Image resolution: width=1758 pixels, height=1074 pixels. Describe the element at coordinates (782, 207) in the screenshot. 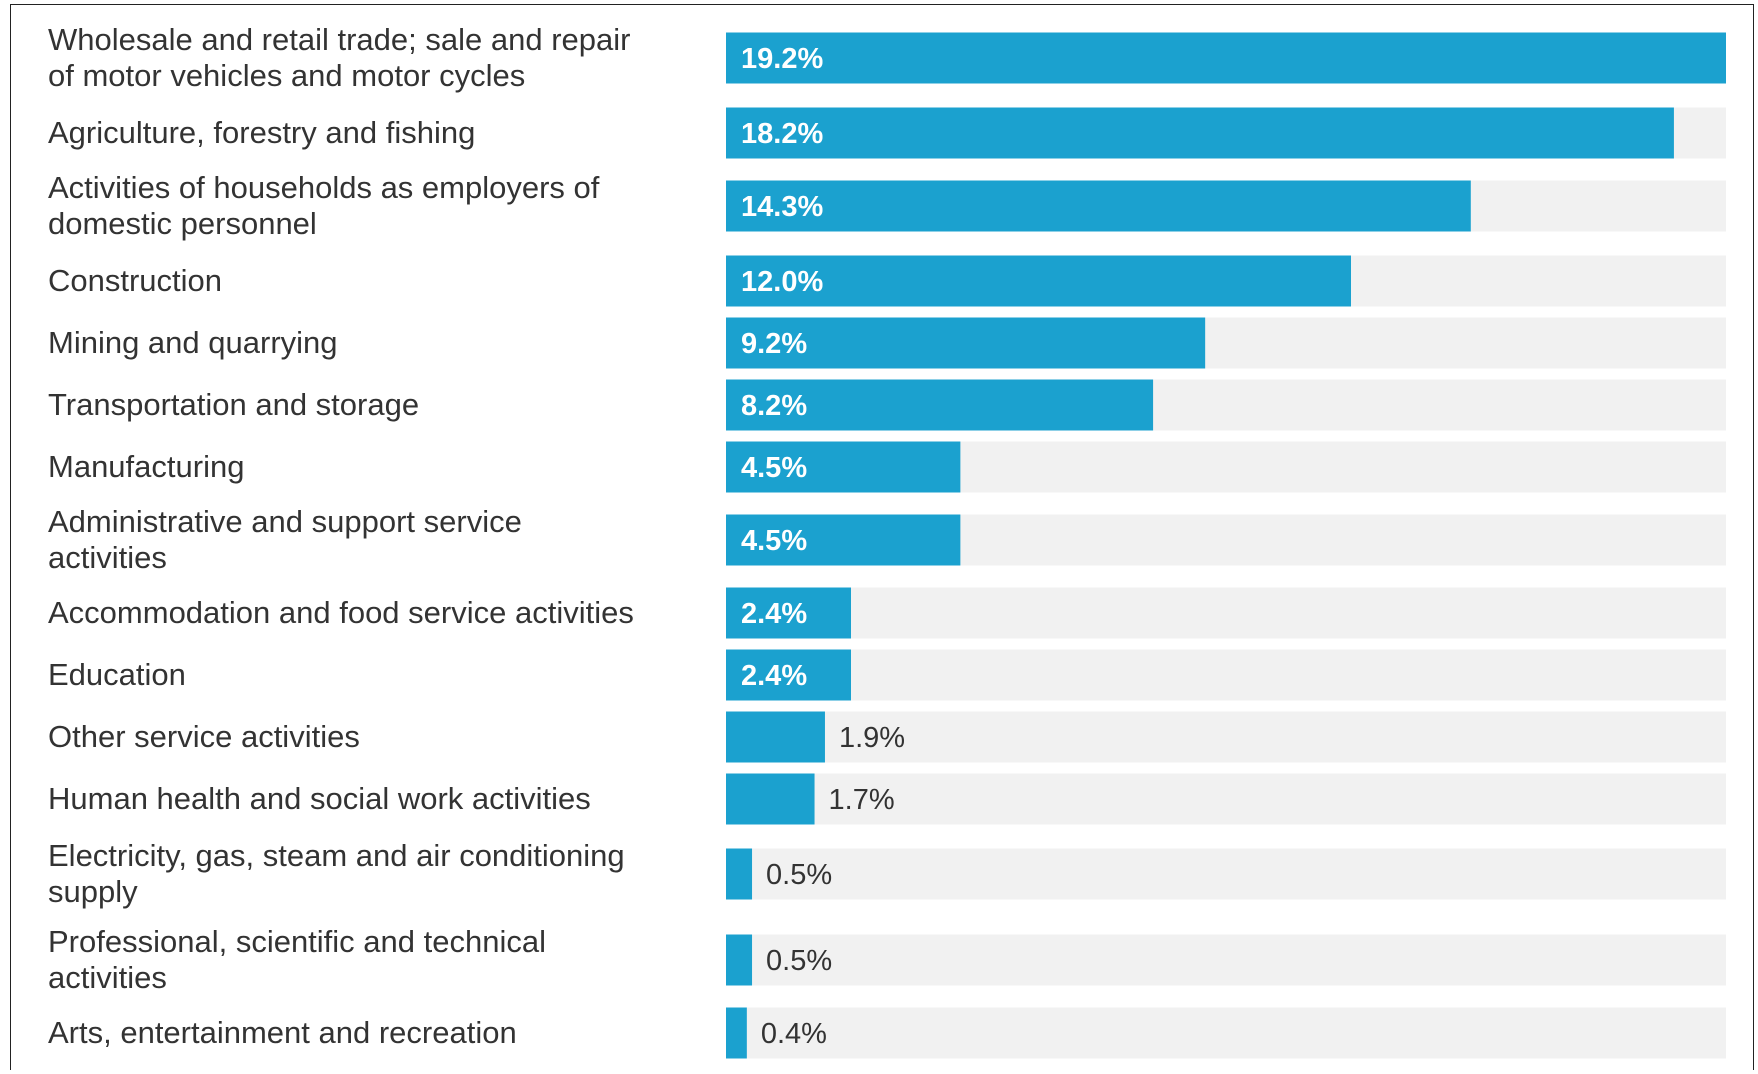

I see `data-label: 14.3%` at that location.